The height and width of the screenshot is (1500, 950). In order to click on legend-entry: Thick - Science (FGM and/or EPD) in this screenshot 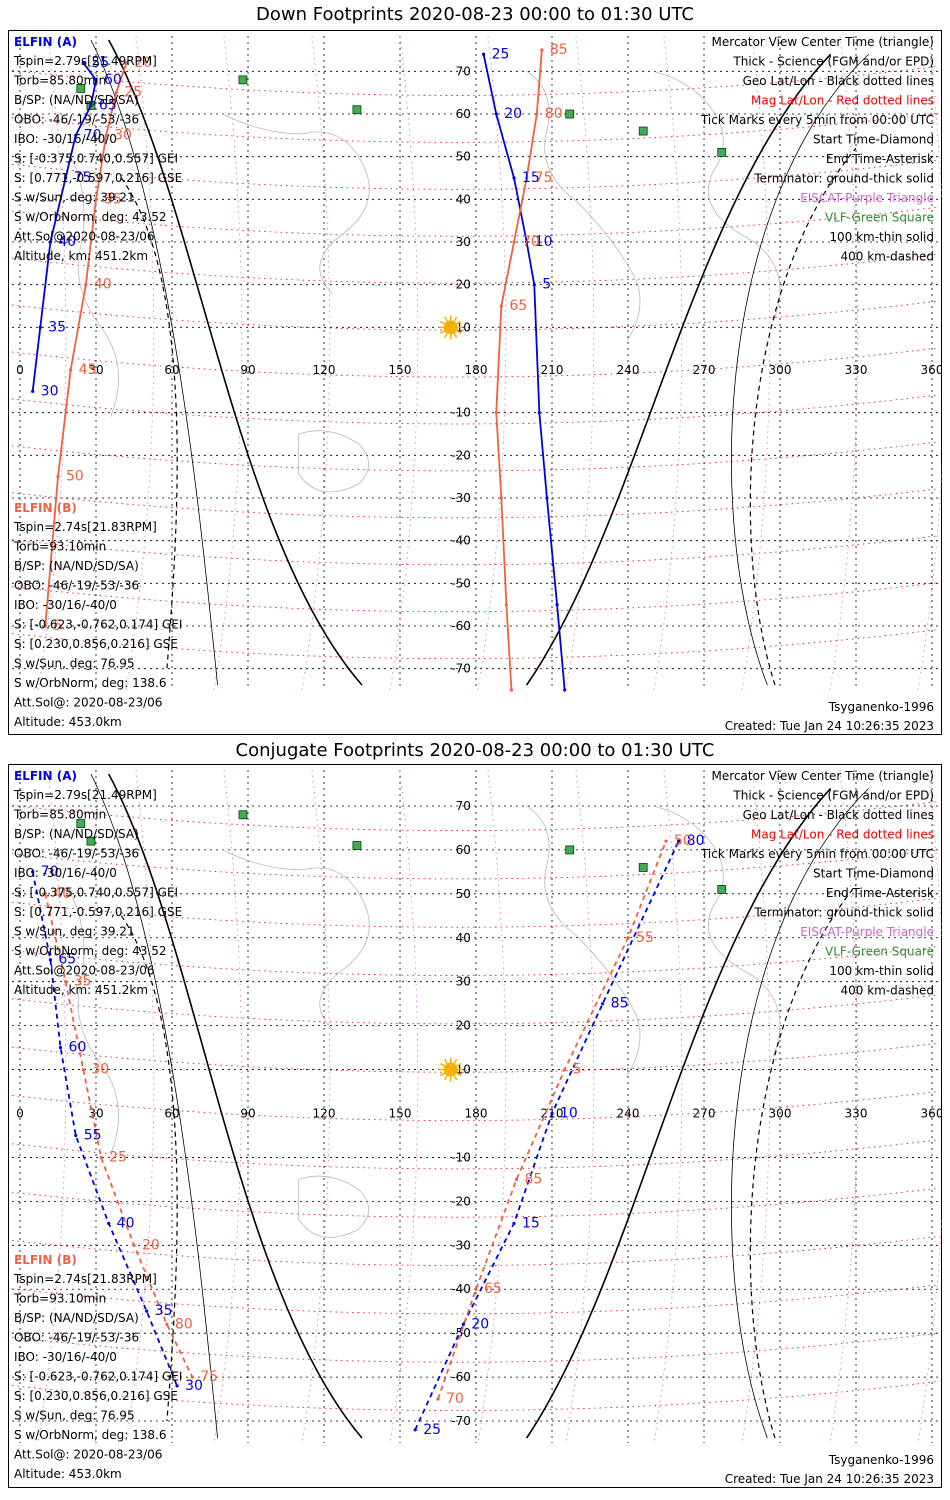, I will do `click(833, 62)`.